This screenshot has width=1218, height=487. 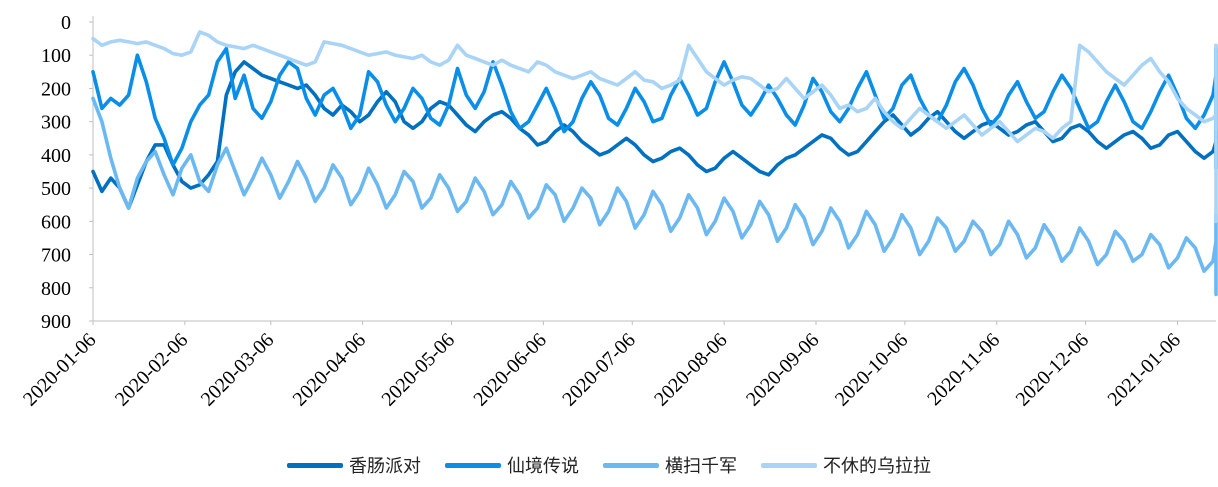 What do you see at coordinates (783, 370) in the screenshot?
I see `x-tick-label: 2020-09-06` at bounding box center [783, 370].